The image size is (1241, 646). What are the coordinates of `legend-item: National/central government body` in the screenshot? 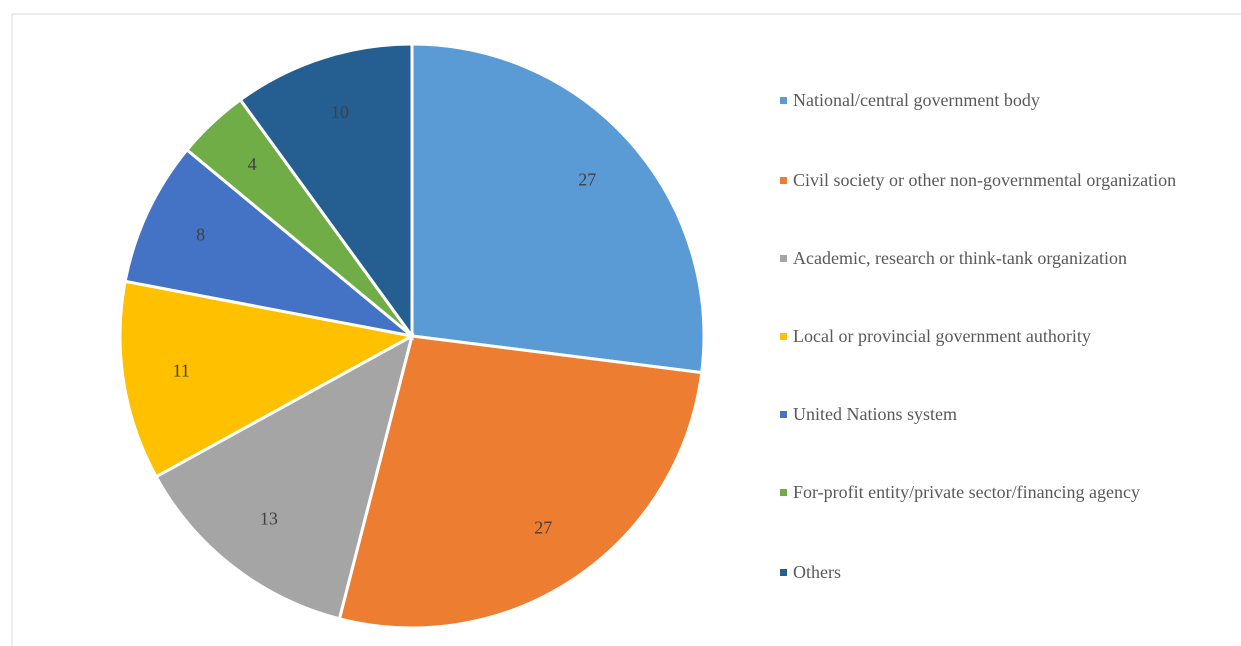 It's located at (1007, 100).